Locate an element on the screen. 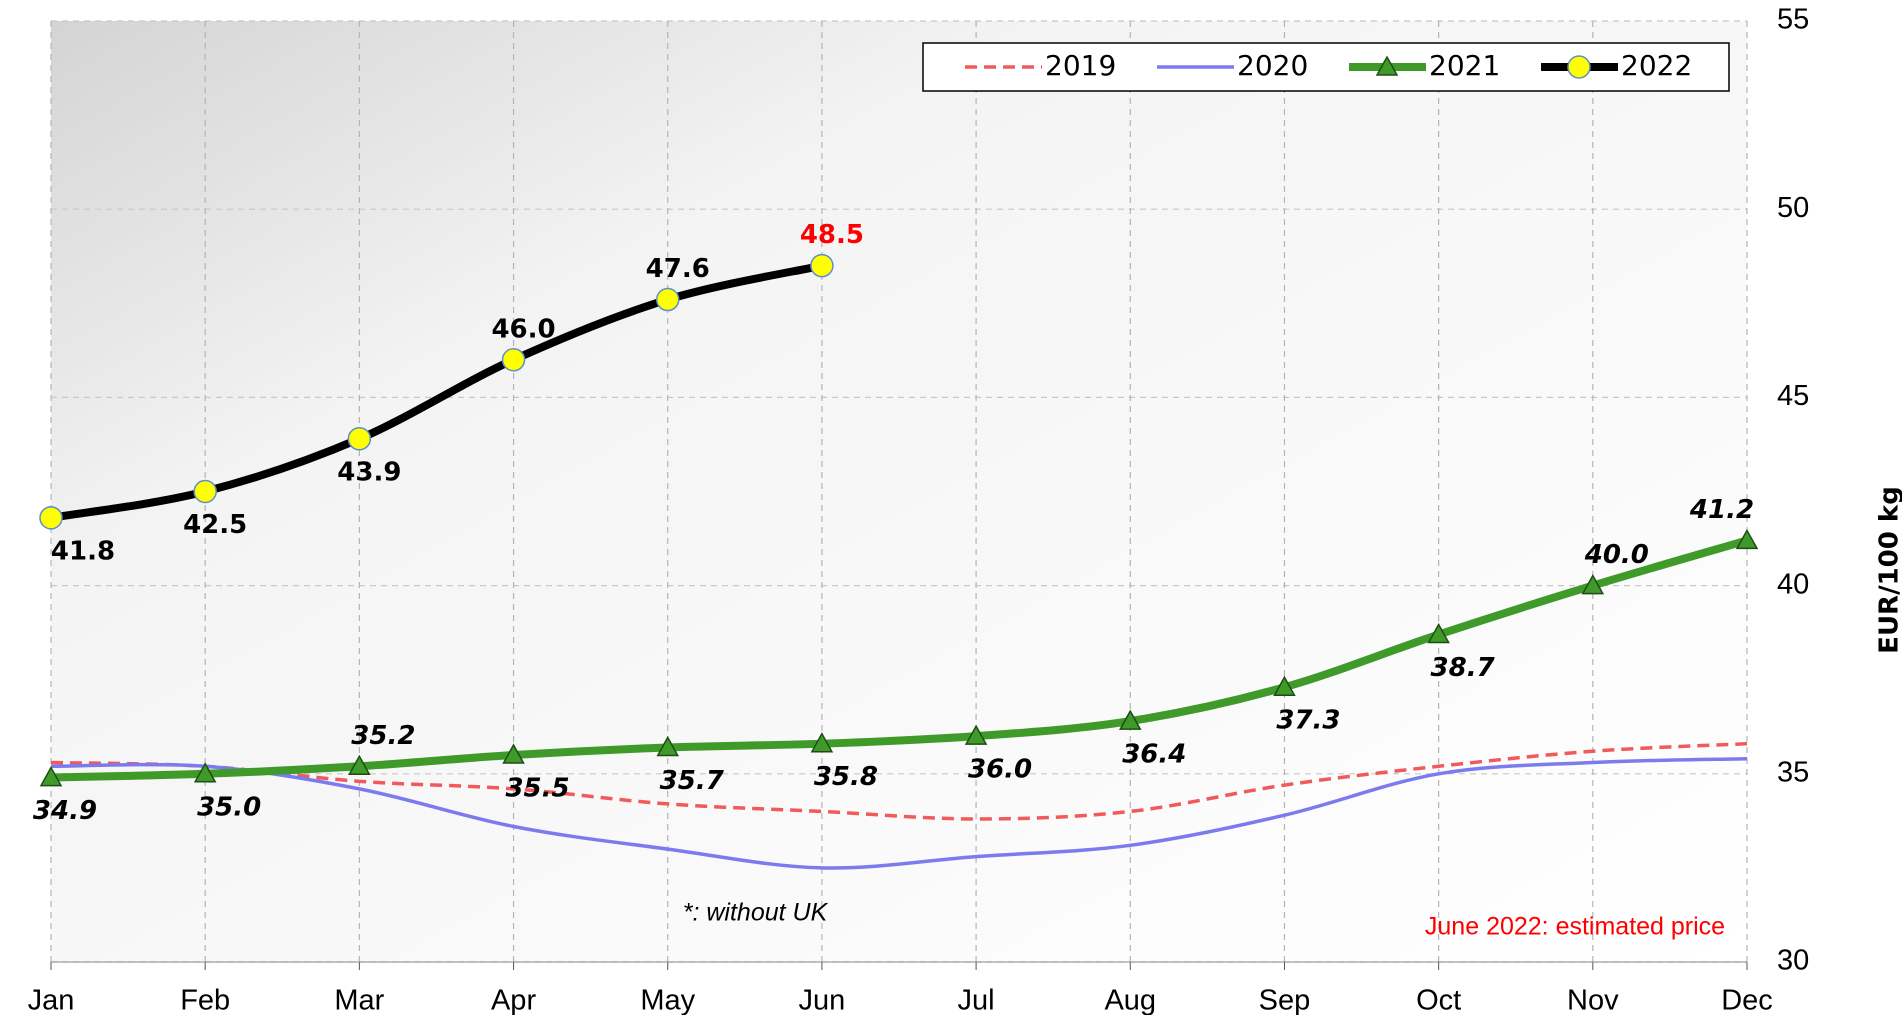  data-label: 41.8 is located at coordinates (83, 551).